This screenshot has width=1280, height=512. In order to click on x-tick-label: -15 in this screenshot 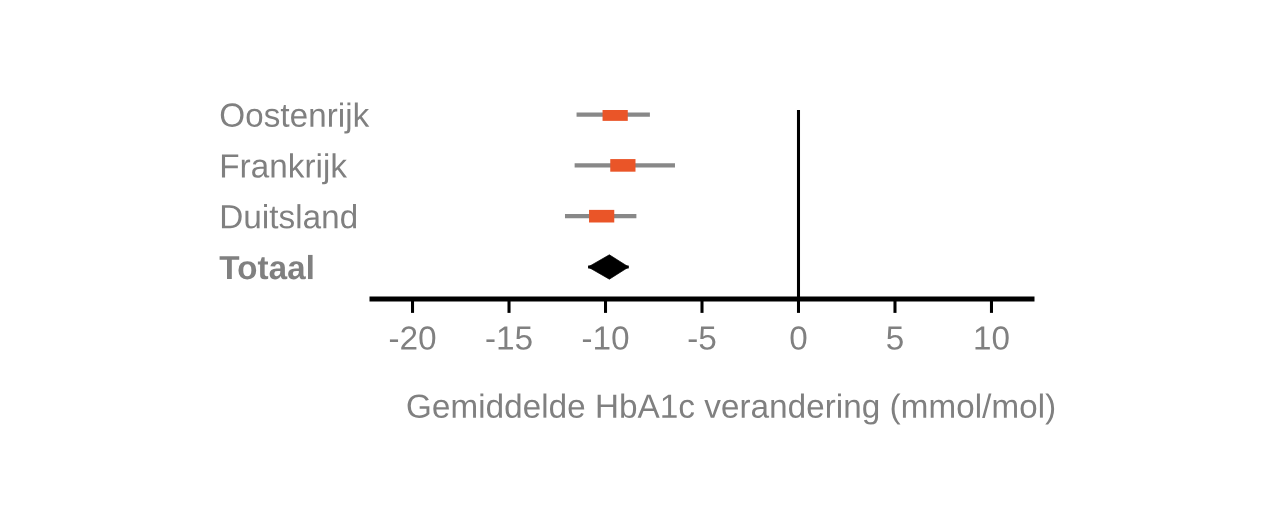, I will do `click(509, 338)`.